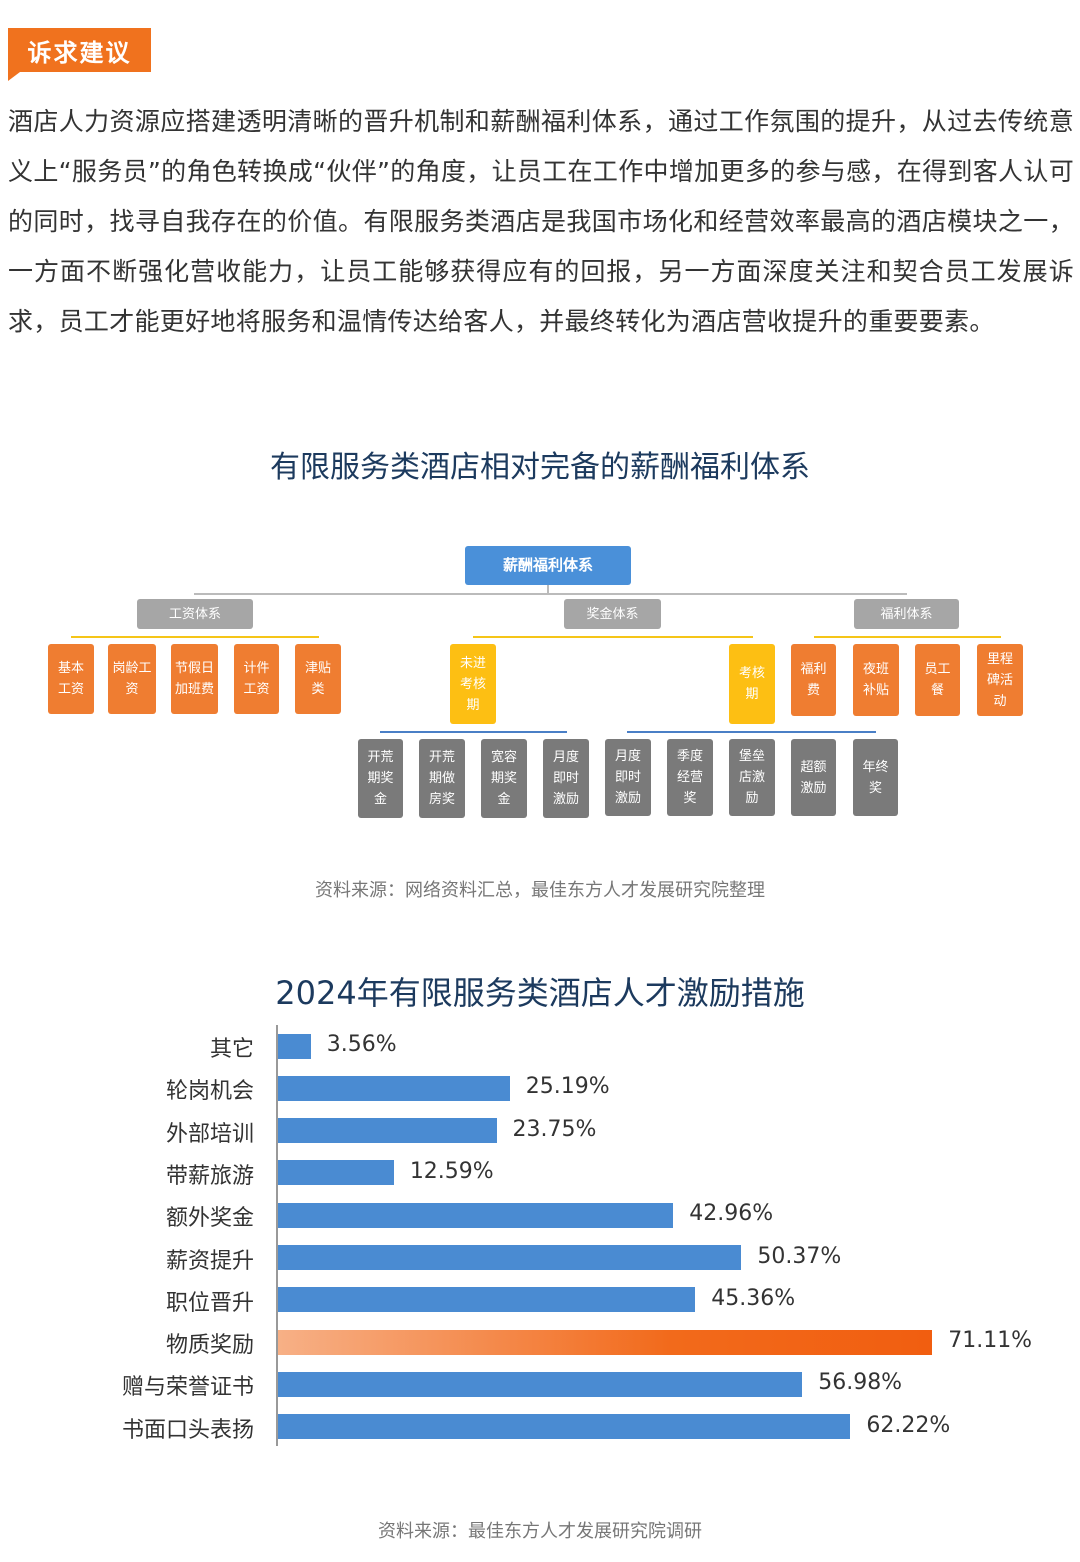 The height and width of the screenshot is (1562, 1080). What do you see at coordinates (937, 680) in the screenshot?
I see `welfare-item: 员工餐` at bounding box center [937, 680].